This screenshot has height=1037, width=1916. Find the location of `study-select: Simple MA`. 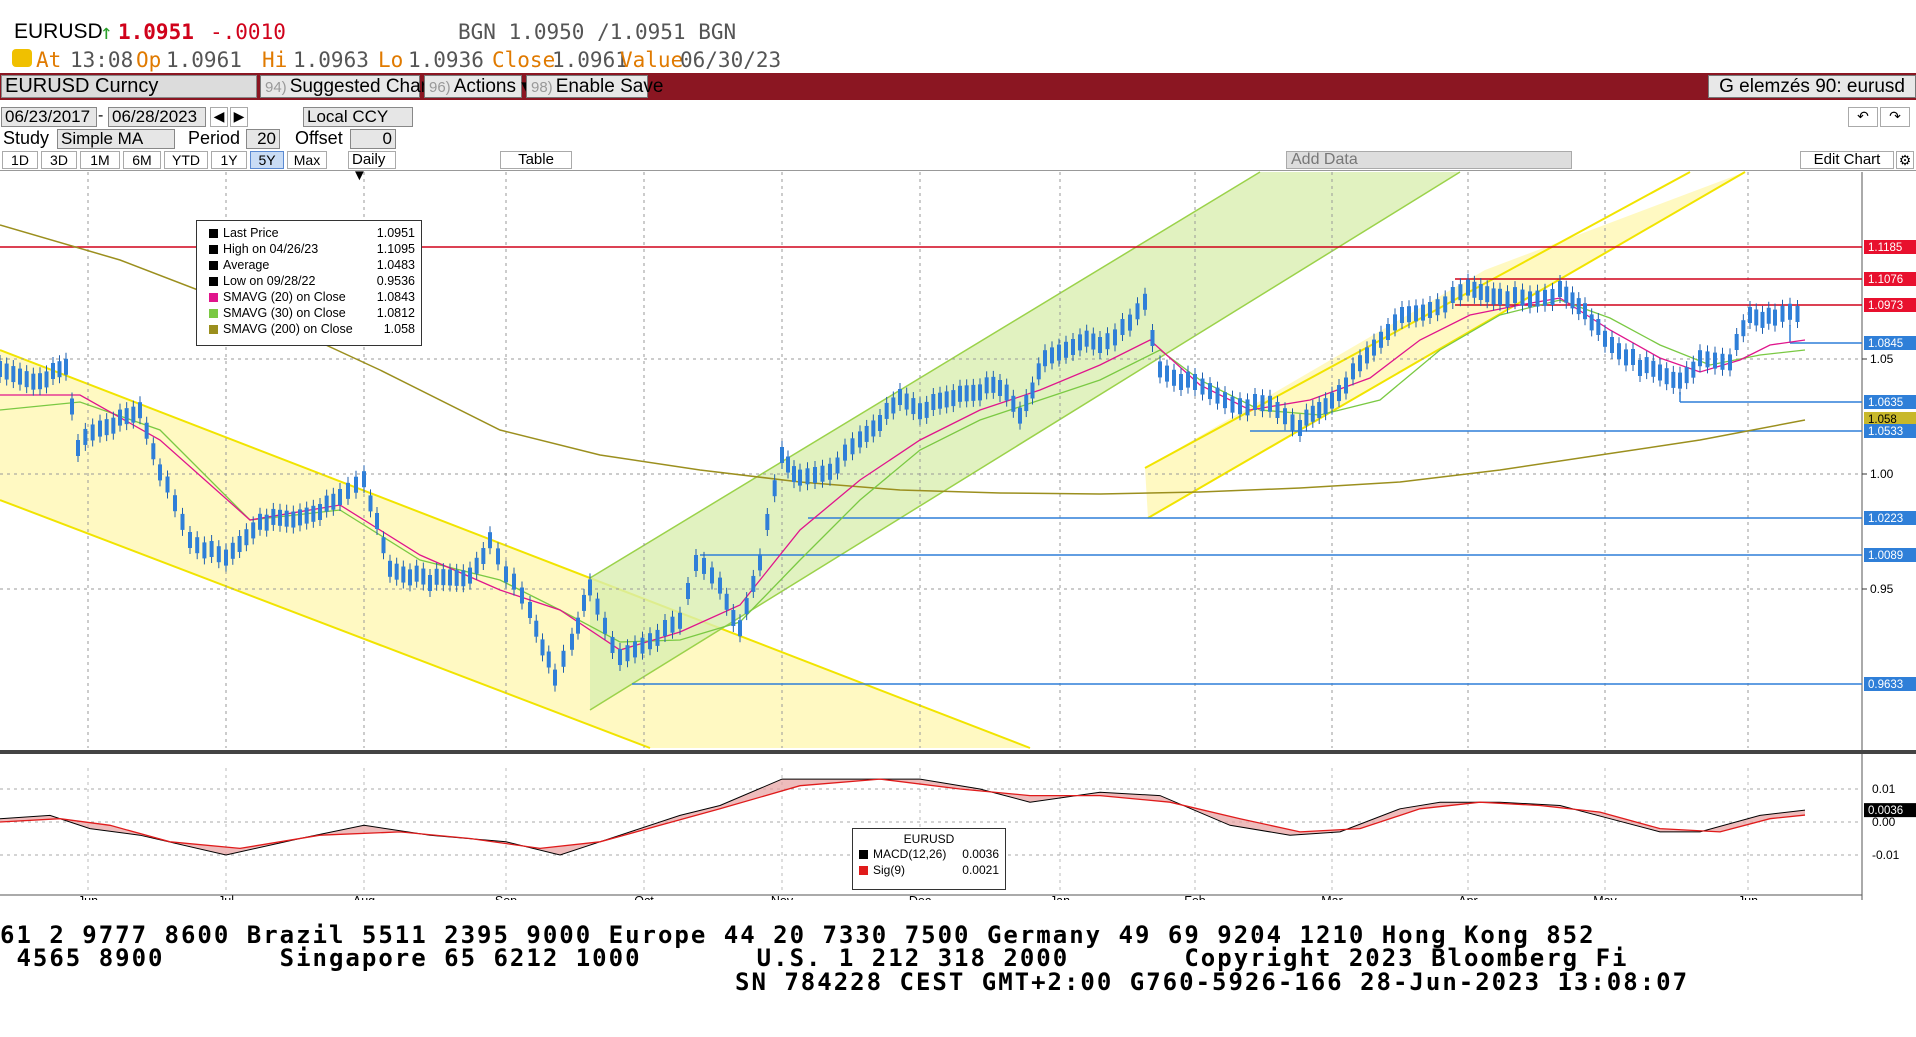

study-select: Simple MA is located at coordinates (116, 139).